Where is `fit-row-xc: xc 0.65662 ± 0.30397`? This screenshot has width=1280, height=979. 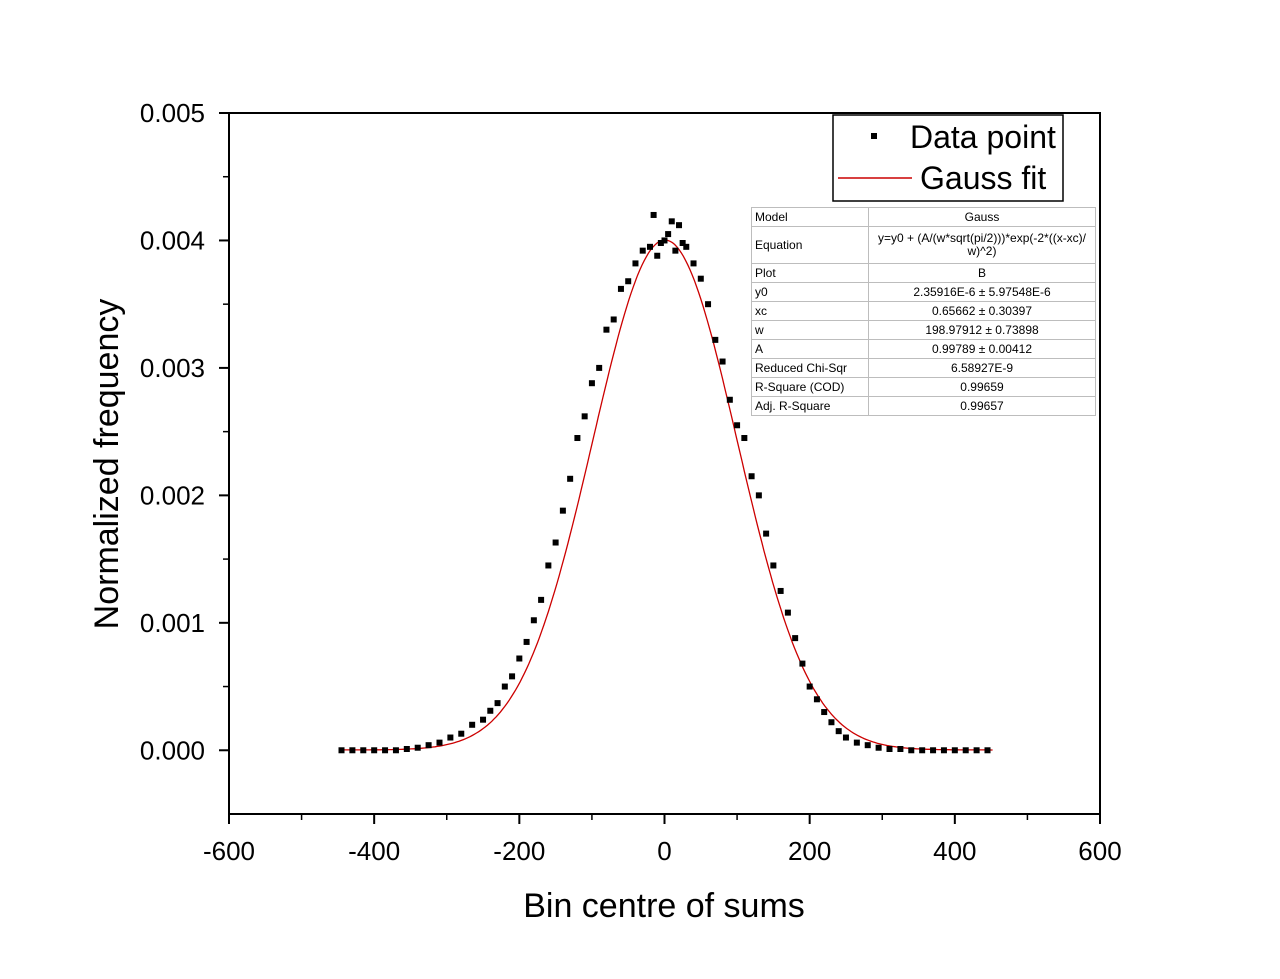 fit-row-xc: xc 0.65662 ± 0.30397 is located at coordinates (923, 311).